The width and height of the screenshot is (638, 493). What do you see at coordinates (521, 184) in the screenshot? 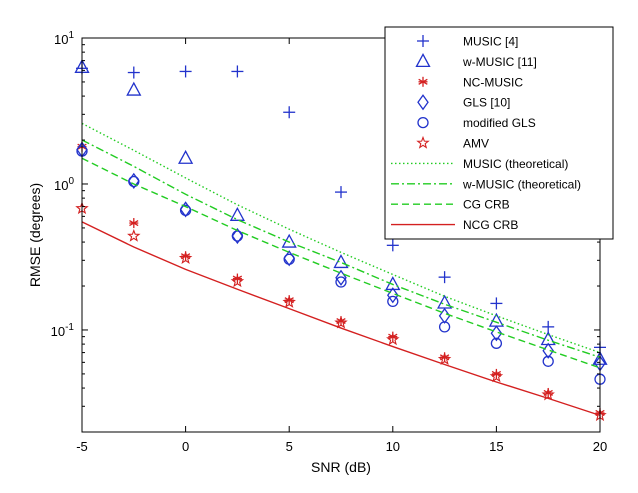
I see `legend-label: w-MUSIC (theoretical)` at bounding box center [521, 184].